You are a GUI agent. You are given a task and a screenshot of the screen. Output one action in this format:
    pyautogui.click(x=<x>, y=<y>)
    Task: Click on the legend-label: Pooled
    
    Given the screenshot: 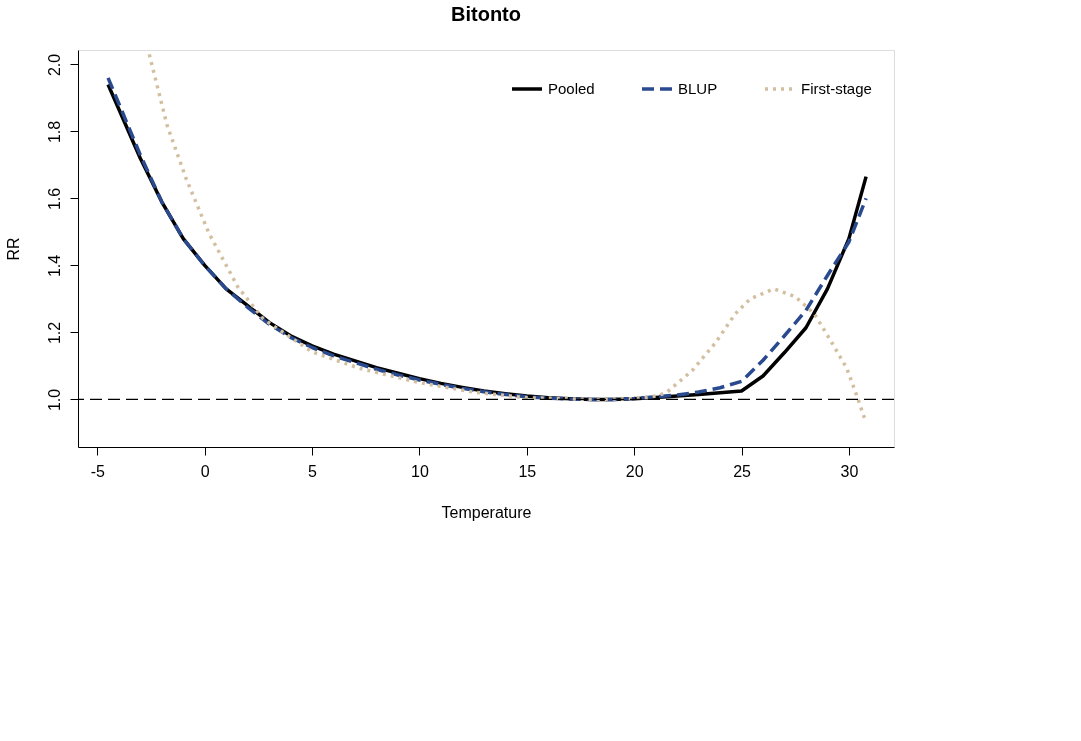 What is the action you would take?
    pyautogui.click(x=571, y=88)
    